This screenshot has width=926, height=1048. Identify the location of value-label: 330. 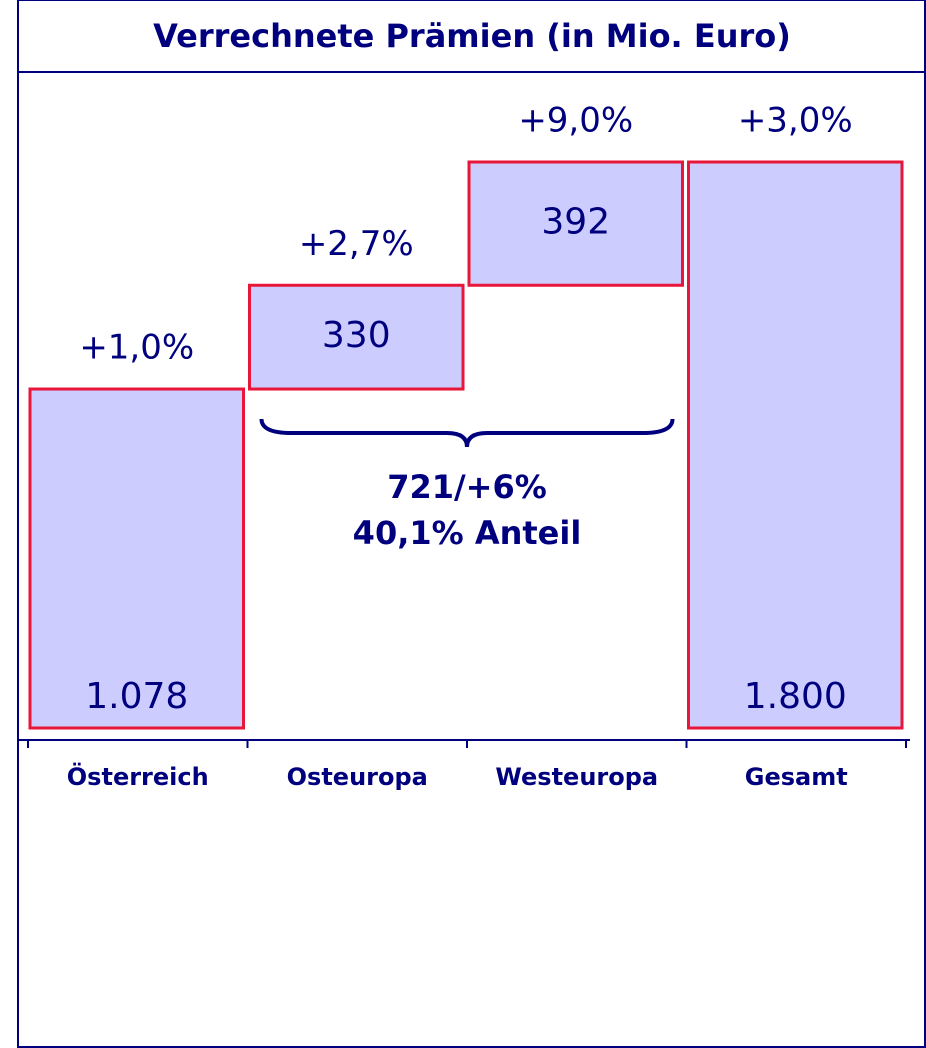
(356, 335).